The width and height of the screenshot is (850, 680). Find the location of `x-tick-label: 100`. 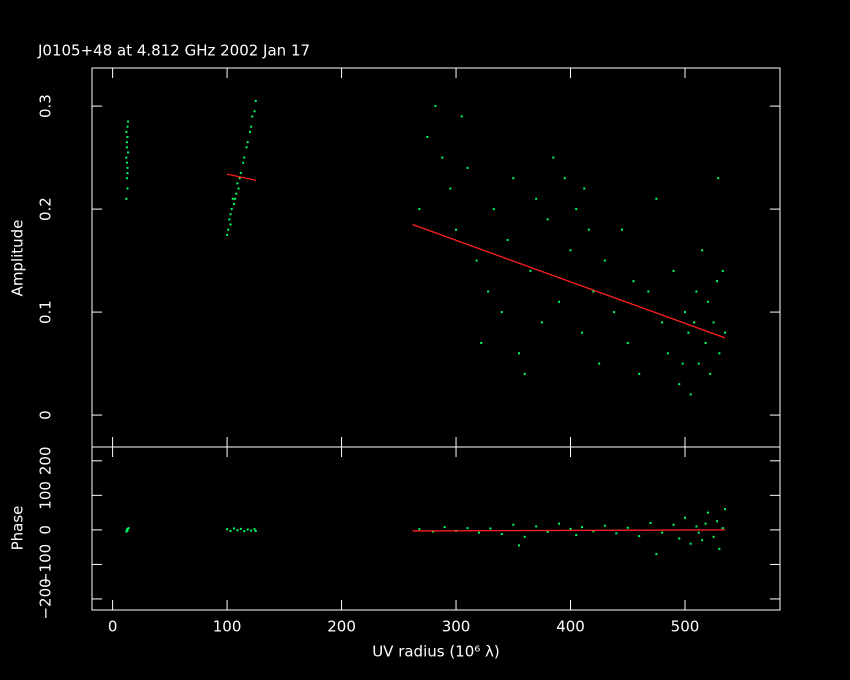

x-tick-label: 100 is located at coordinates (227, 627).